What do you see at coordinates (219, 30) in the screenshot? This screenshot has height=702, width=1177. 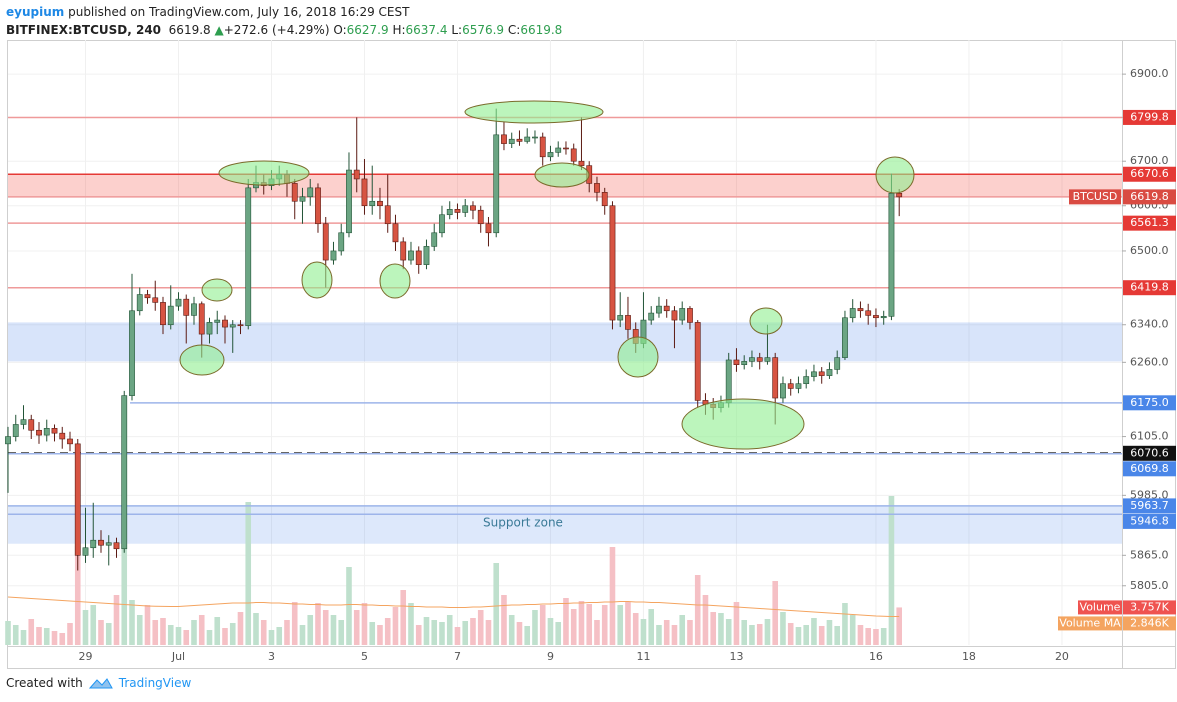 I see `arrow: ▲` at bounding box center [219, 30].